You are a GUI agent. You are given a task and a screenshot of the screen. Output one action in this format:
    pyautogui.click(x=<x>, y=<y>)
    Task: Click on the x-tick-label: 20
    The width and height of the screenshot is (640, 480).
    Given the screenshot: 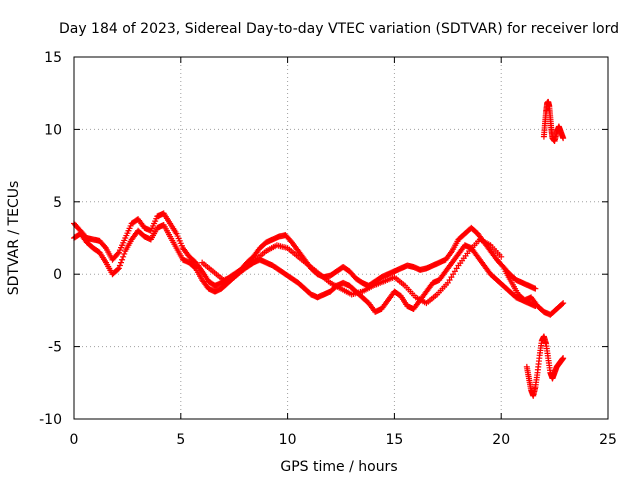 What is the action you would take?
    pyautogui.click(x=501, y=440)
    